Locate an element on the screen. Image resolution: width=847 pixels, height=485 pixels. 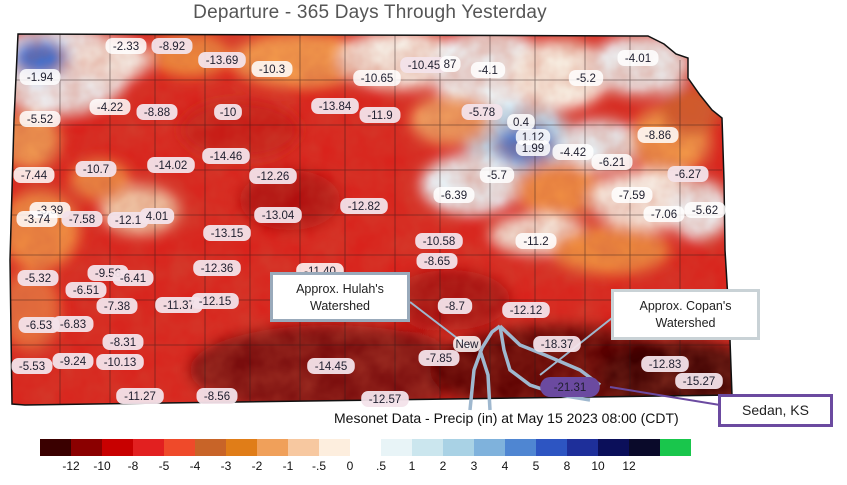
station-label: -4.01 is located at coordinates (638, 58).